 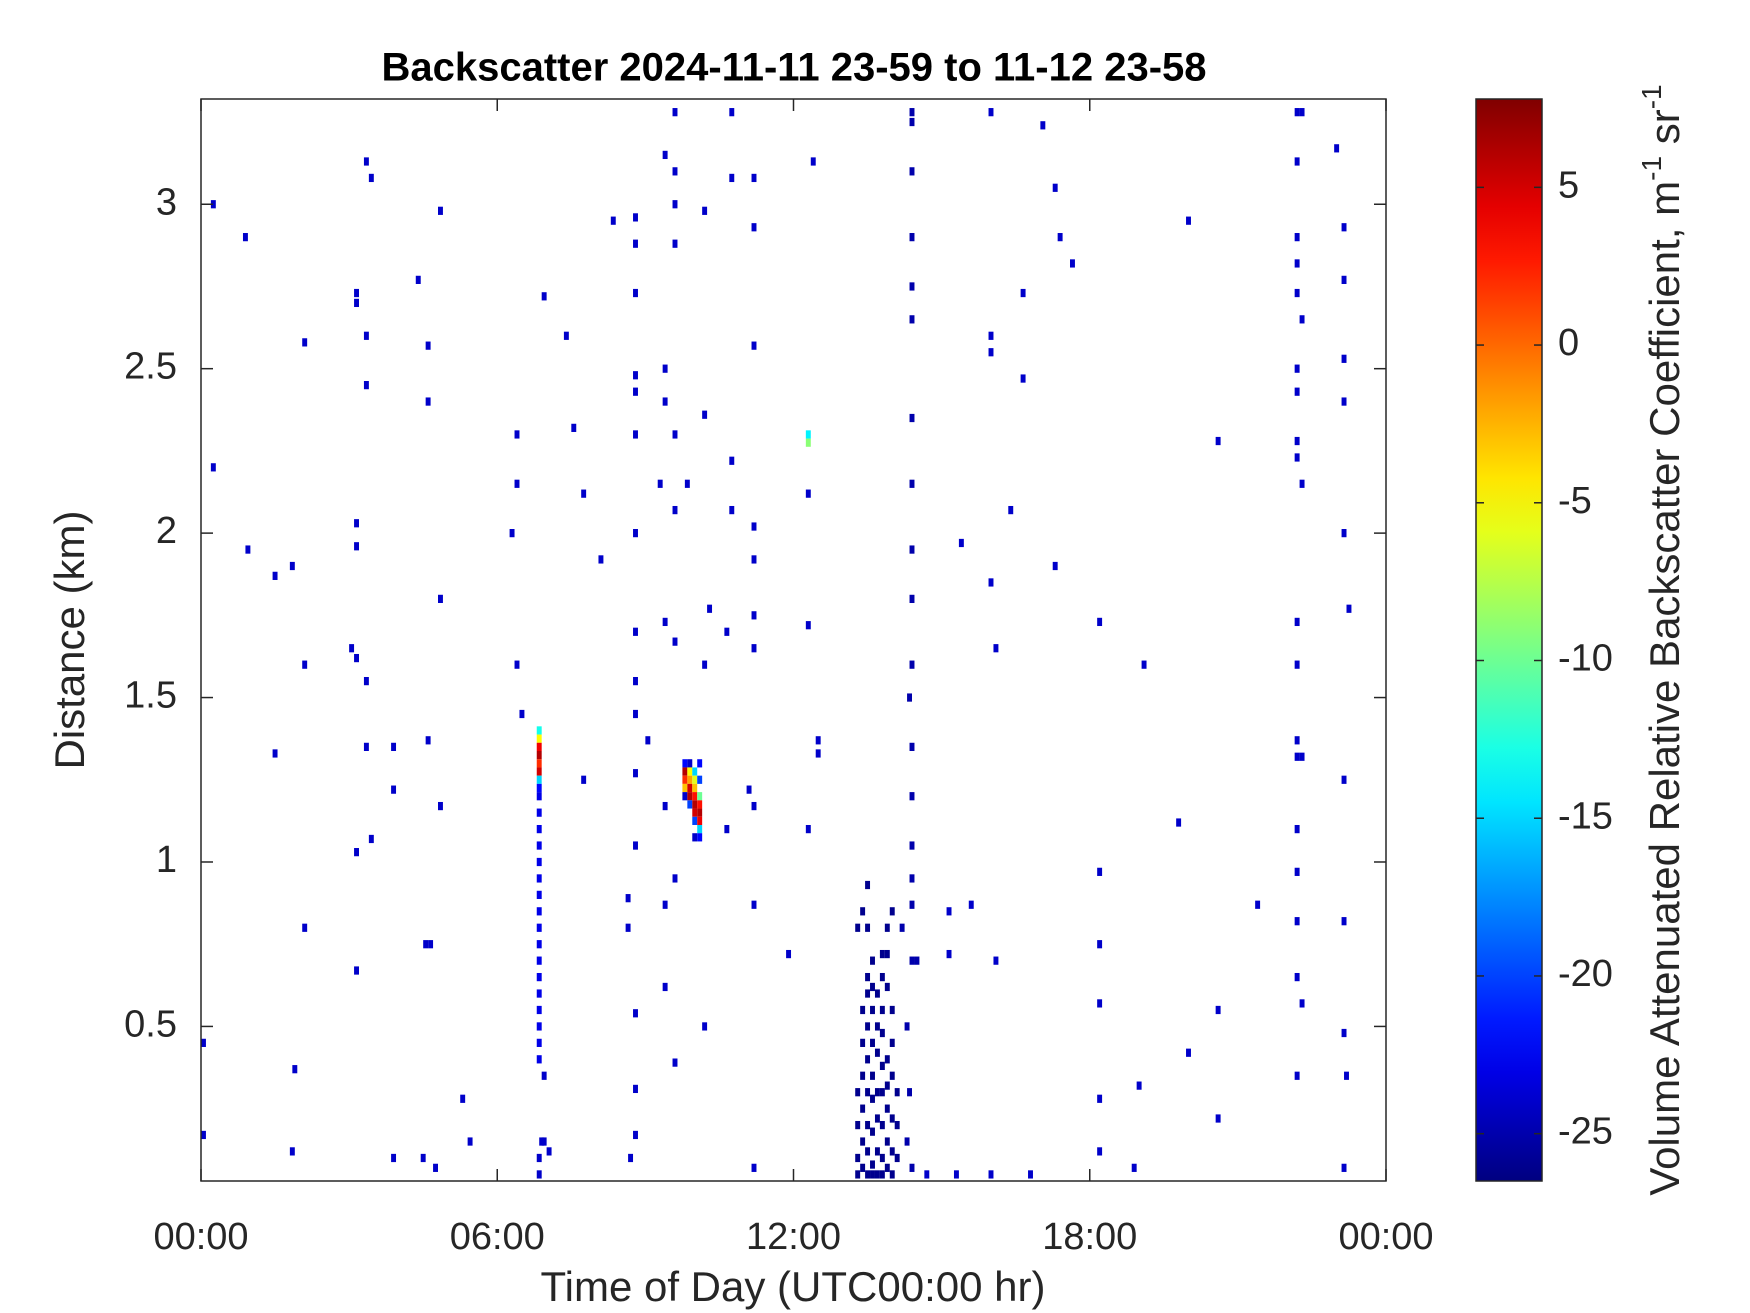 What do you see at coordinates (1585, 974) in the screenshot?
I see `colorbar-tick-label: -20` at bounding box center [1585, 974].